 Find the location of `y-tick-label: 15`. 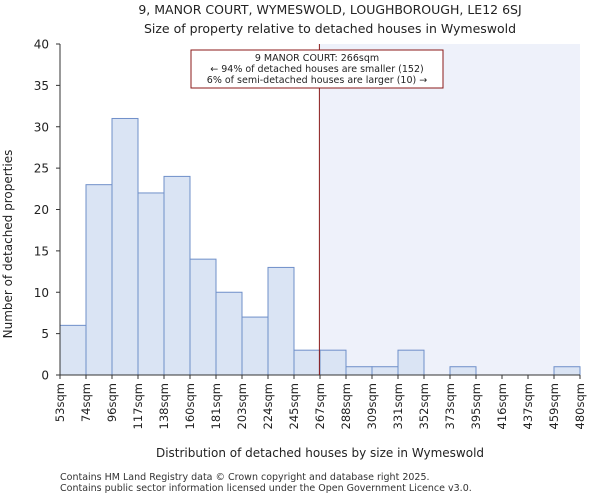

y-tick-label: 15 is located at coordinates (41, 251).